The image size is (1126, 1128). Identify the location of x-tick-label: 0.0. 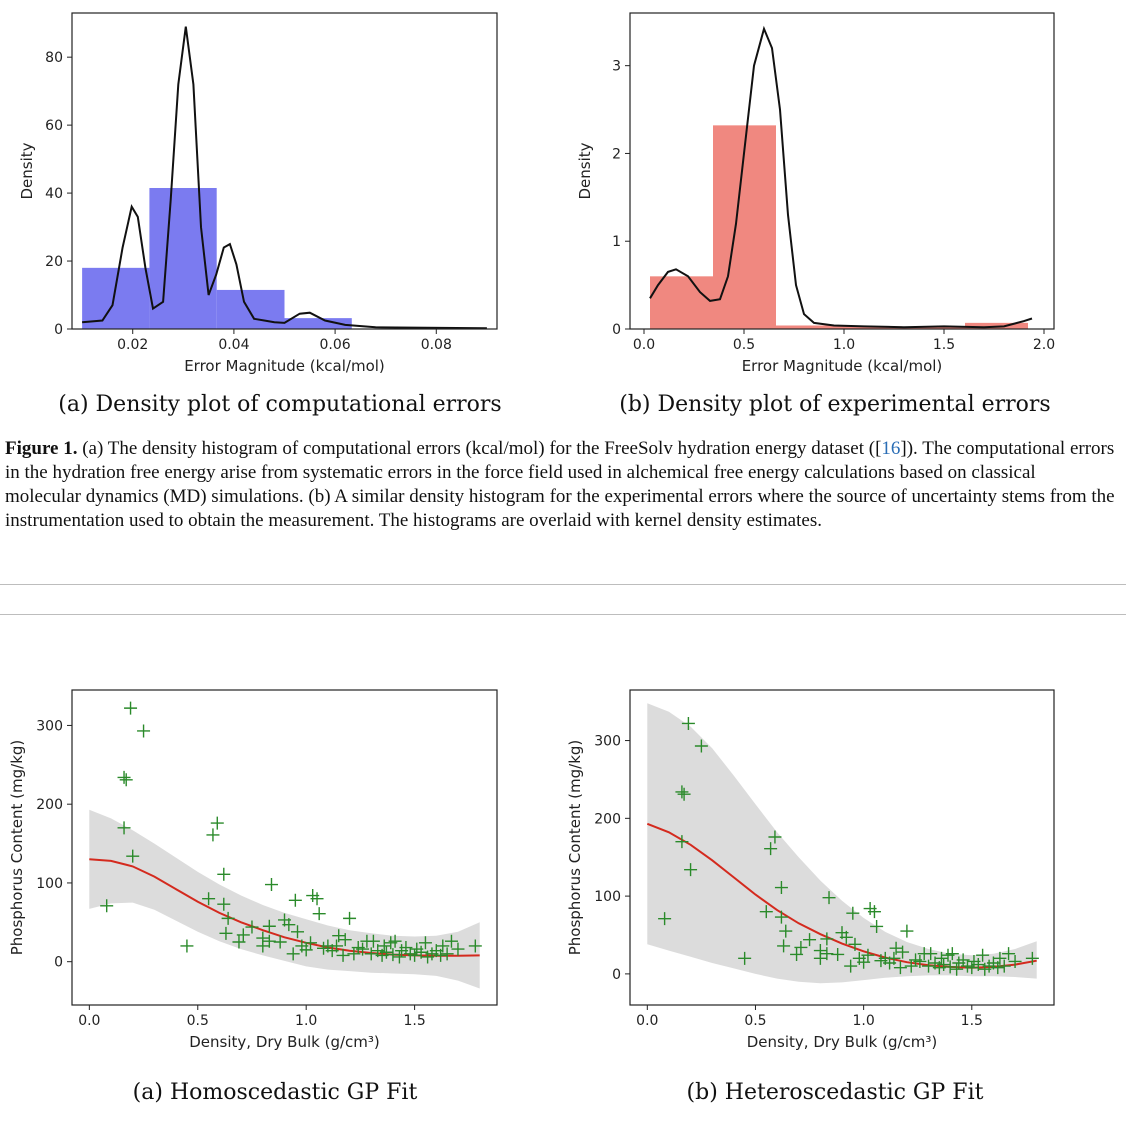
(647, 1021).